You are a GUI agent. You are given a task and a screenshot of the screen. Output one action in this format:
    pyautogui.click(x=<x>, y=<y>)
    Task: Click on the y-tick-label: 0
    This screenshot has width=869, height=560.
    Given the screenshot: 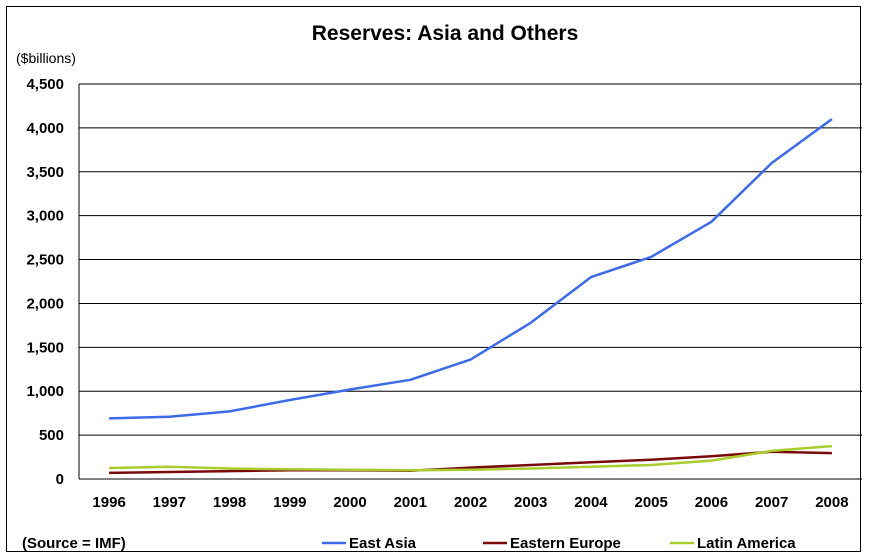 What is the action you would take?
    pyautogui.click(x=60, y=479)
    